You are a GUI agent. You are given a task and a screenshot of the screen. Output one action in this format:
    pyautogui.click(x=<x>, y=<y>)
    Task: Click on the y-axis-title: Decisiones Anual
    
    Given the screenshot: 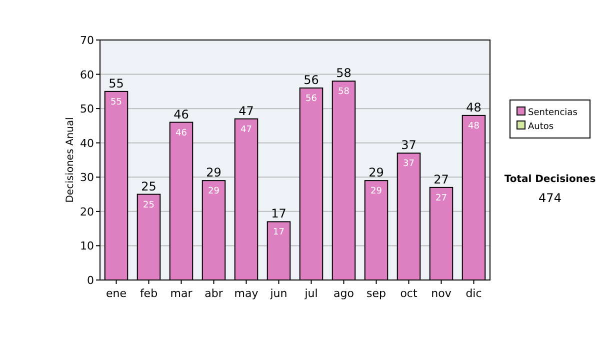 What is the action you would take?
    pyautogui.click(x=70, y=160)
    